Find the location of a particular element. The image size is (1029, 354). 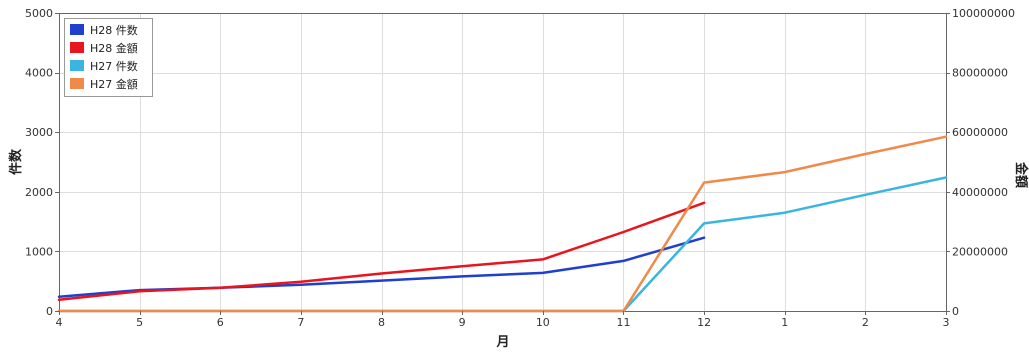

x-tick-label: 1 is located at coordinates (784, 322).